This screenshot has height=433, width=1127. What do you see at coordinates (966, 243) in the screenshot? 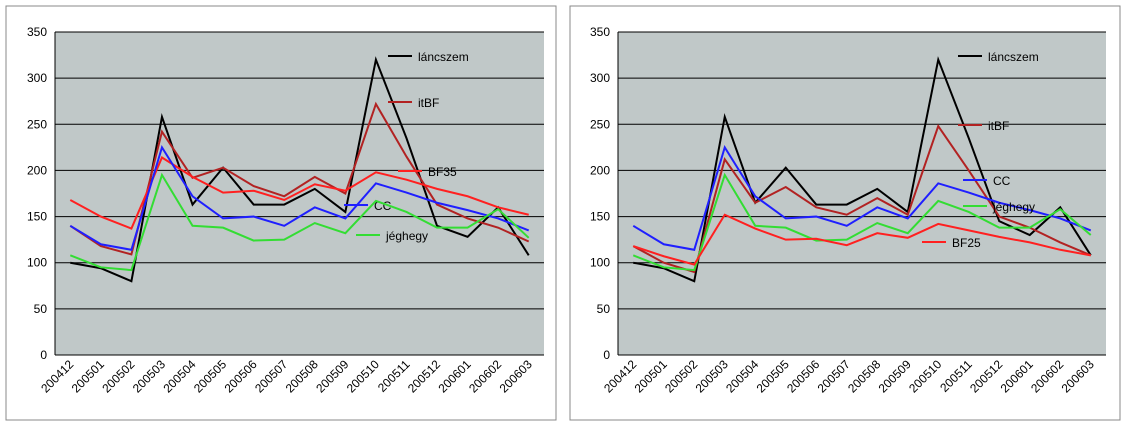
I see `legend-label: BF25` at bounding box center [966, 243].